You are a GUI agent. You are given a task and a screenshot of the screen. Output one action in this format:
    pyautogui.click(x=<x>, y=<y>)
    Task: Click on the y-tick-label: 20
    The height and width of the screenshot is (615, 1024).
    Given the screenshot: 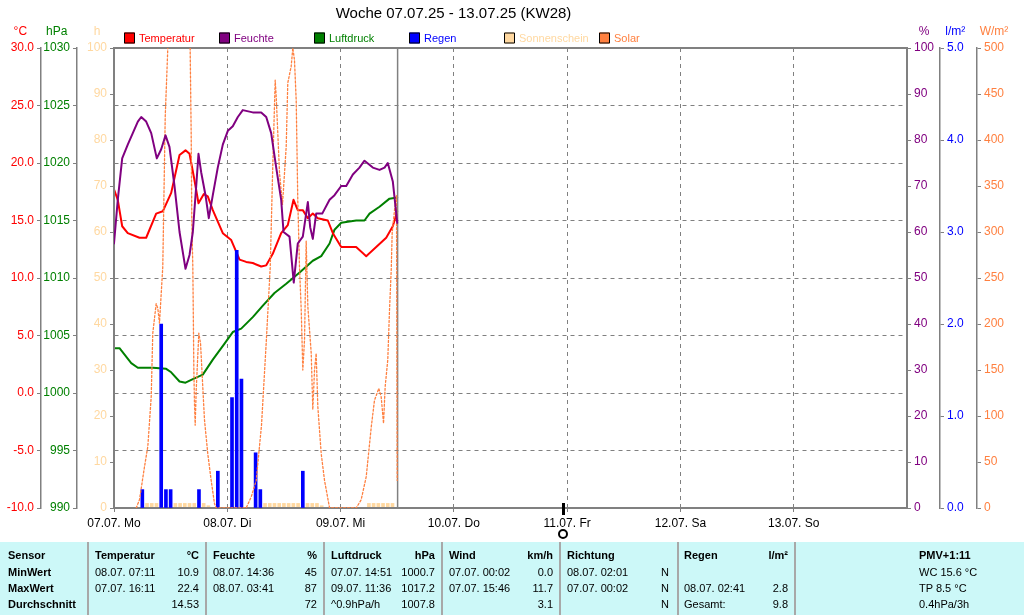 What is the action you would take?
    pyautogui.click(x=921, y=415)
    